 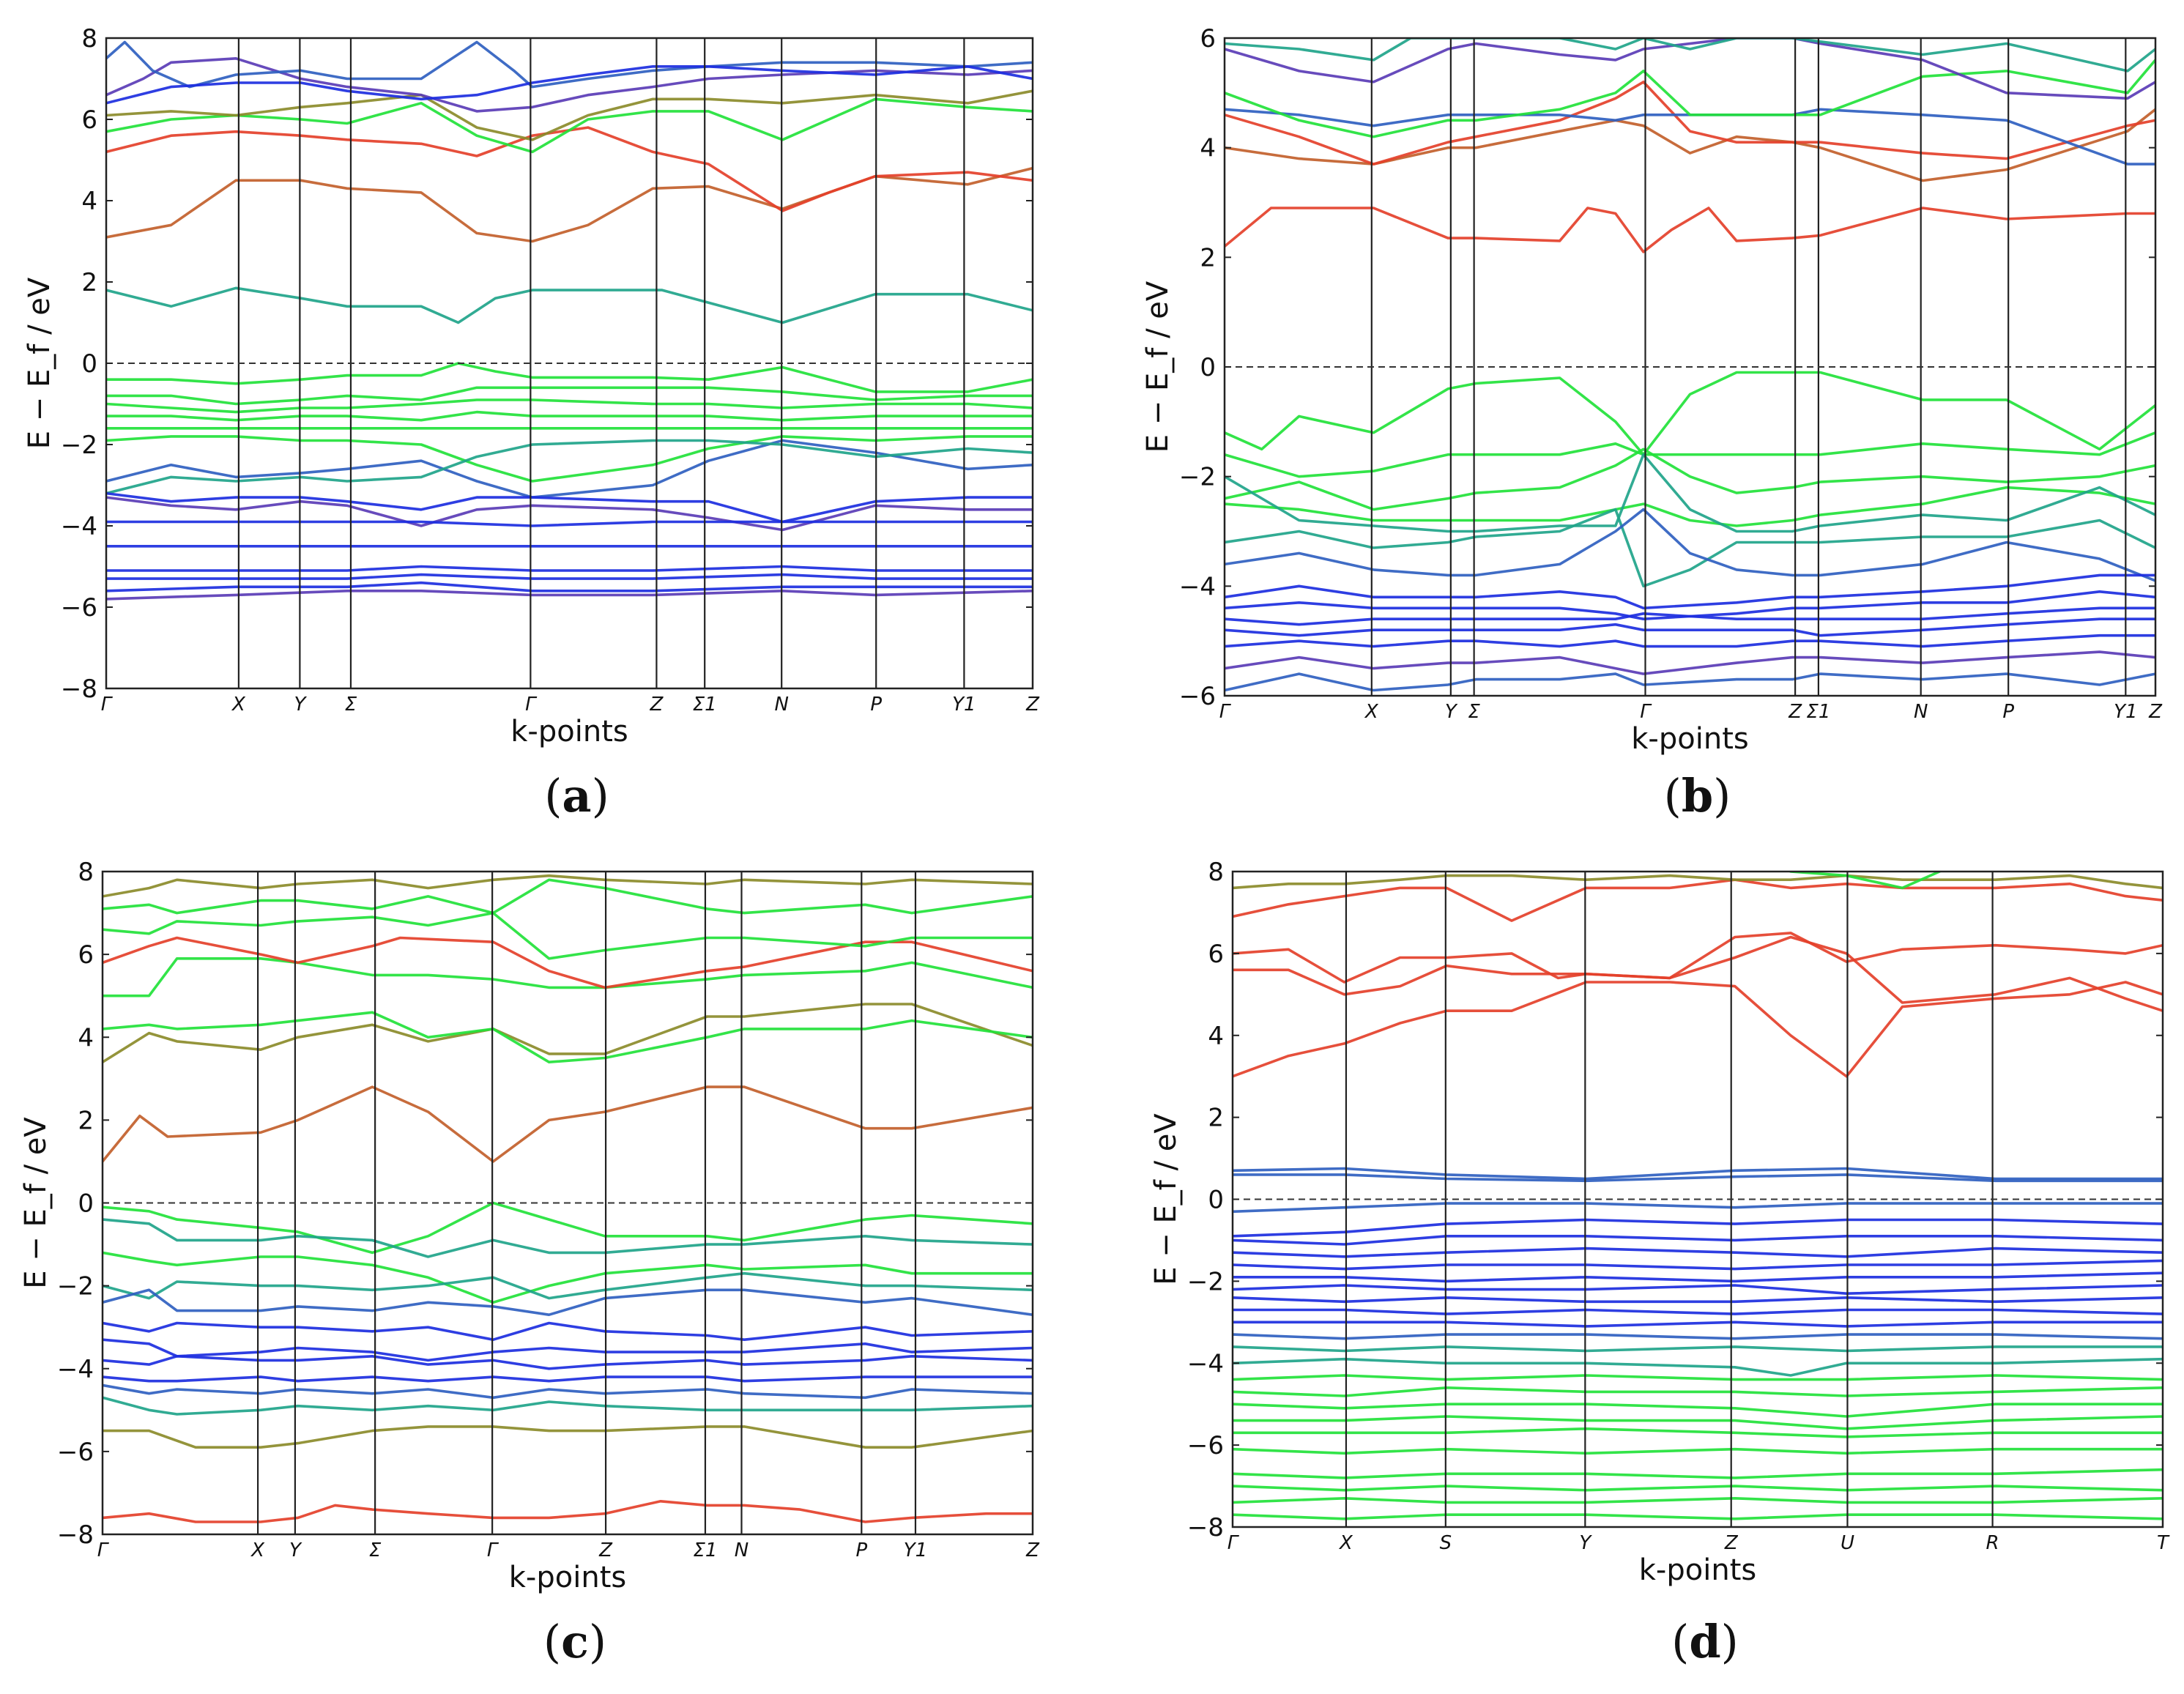 I want to click on band-vb13, so click(x=569, y=568).